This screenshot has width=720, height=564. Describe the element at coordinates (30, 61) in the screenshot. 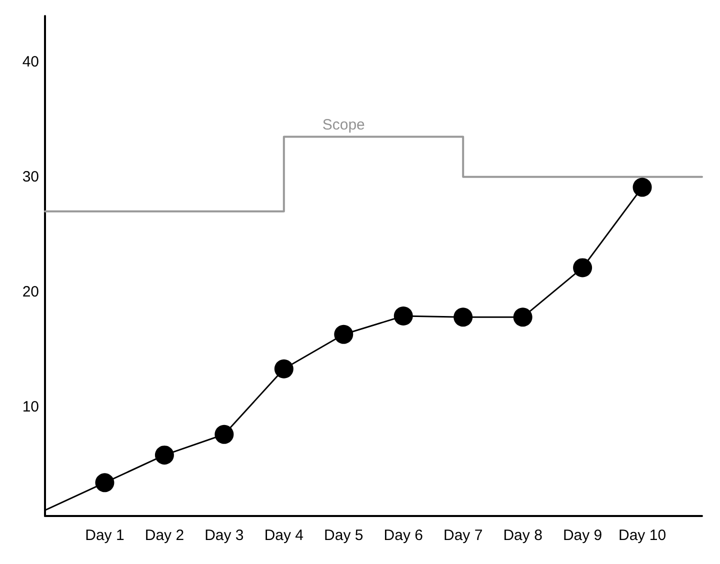

I see `y-tick-label: 40` at that location.